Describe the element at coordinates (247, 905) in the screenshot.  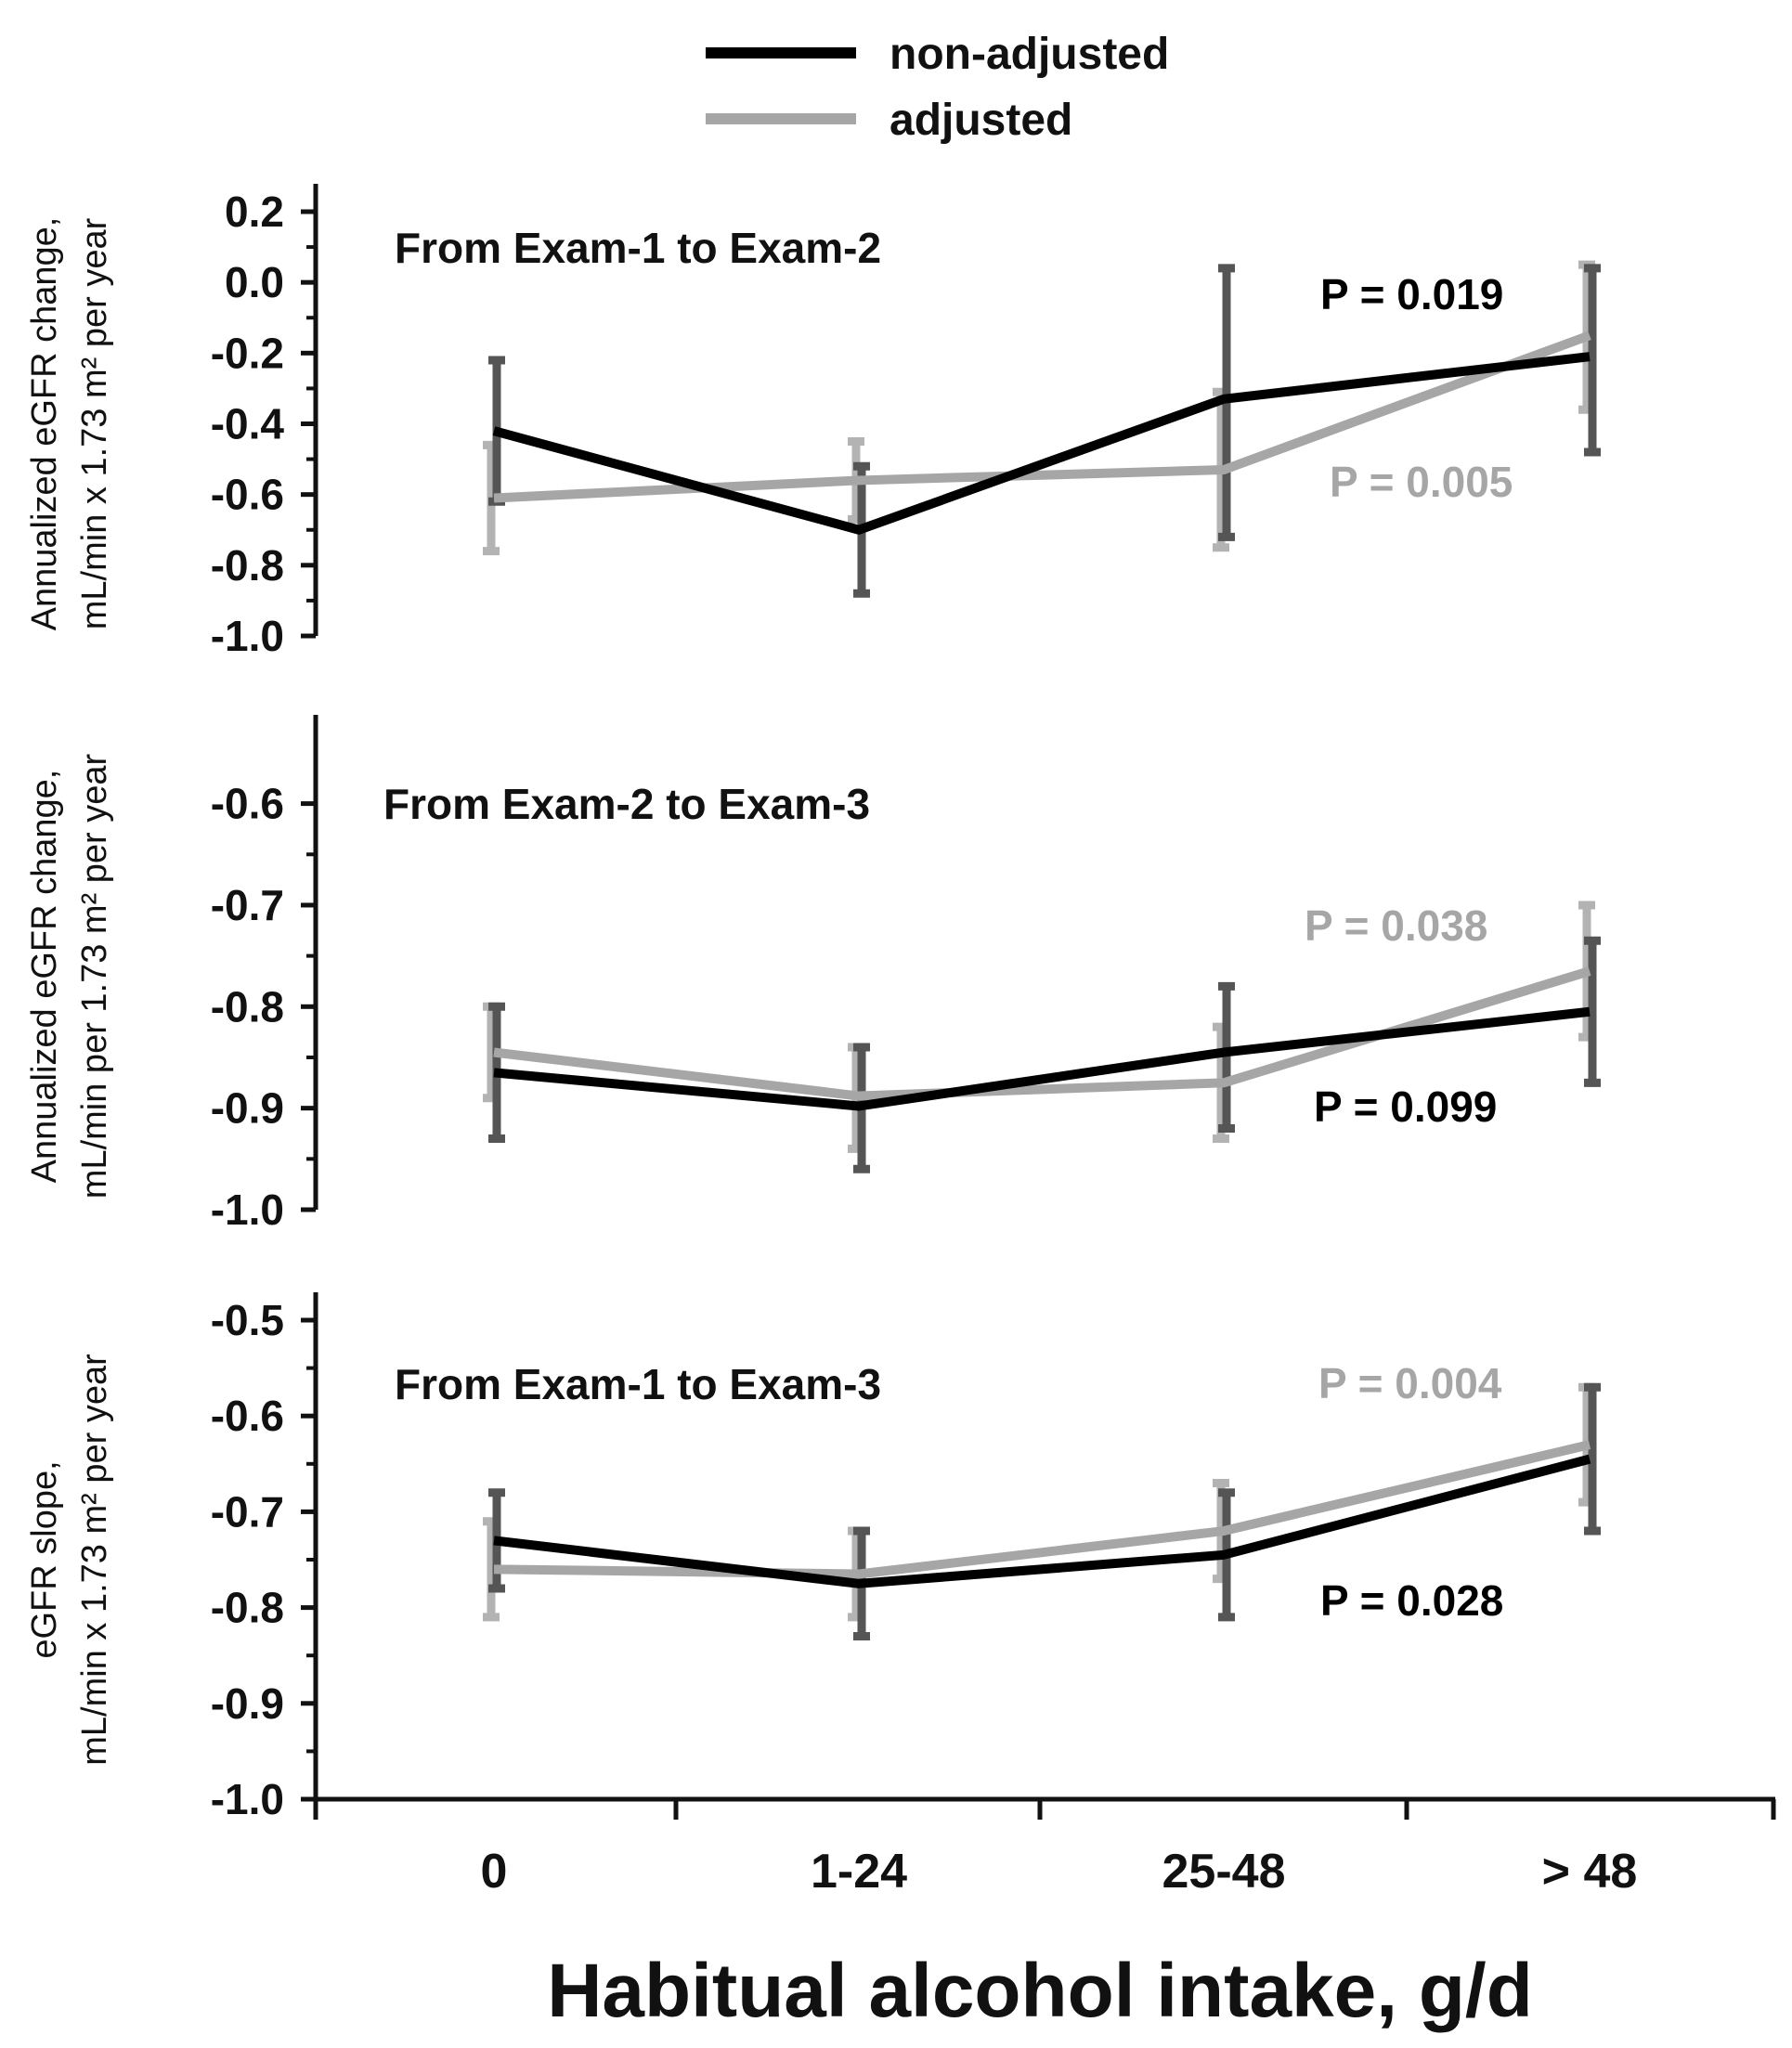
I see `panel-2-y-tick-label: -0.7` at that location.